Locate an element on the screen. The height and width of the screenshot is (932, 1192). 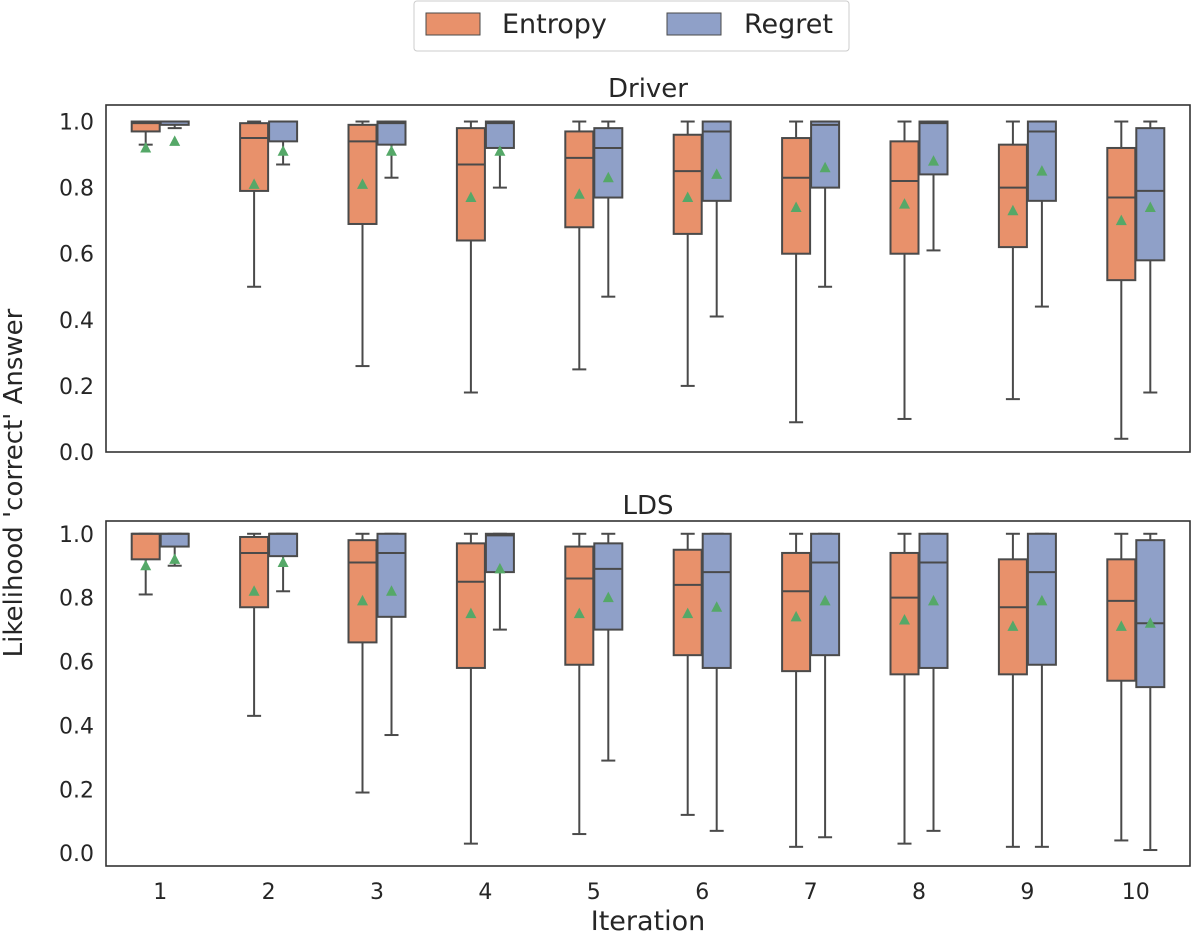
legend-swatch-entropy is located at coordinates (453, 24).